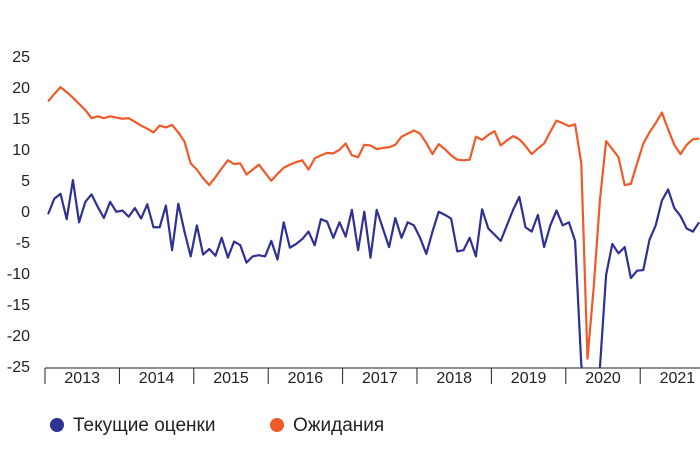 The width and height of the screenshot is (700, 467). Describe the element at coordinates (338, 425) in the screenshot. I see `legend-label: Ожидания` at that location.